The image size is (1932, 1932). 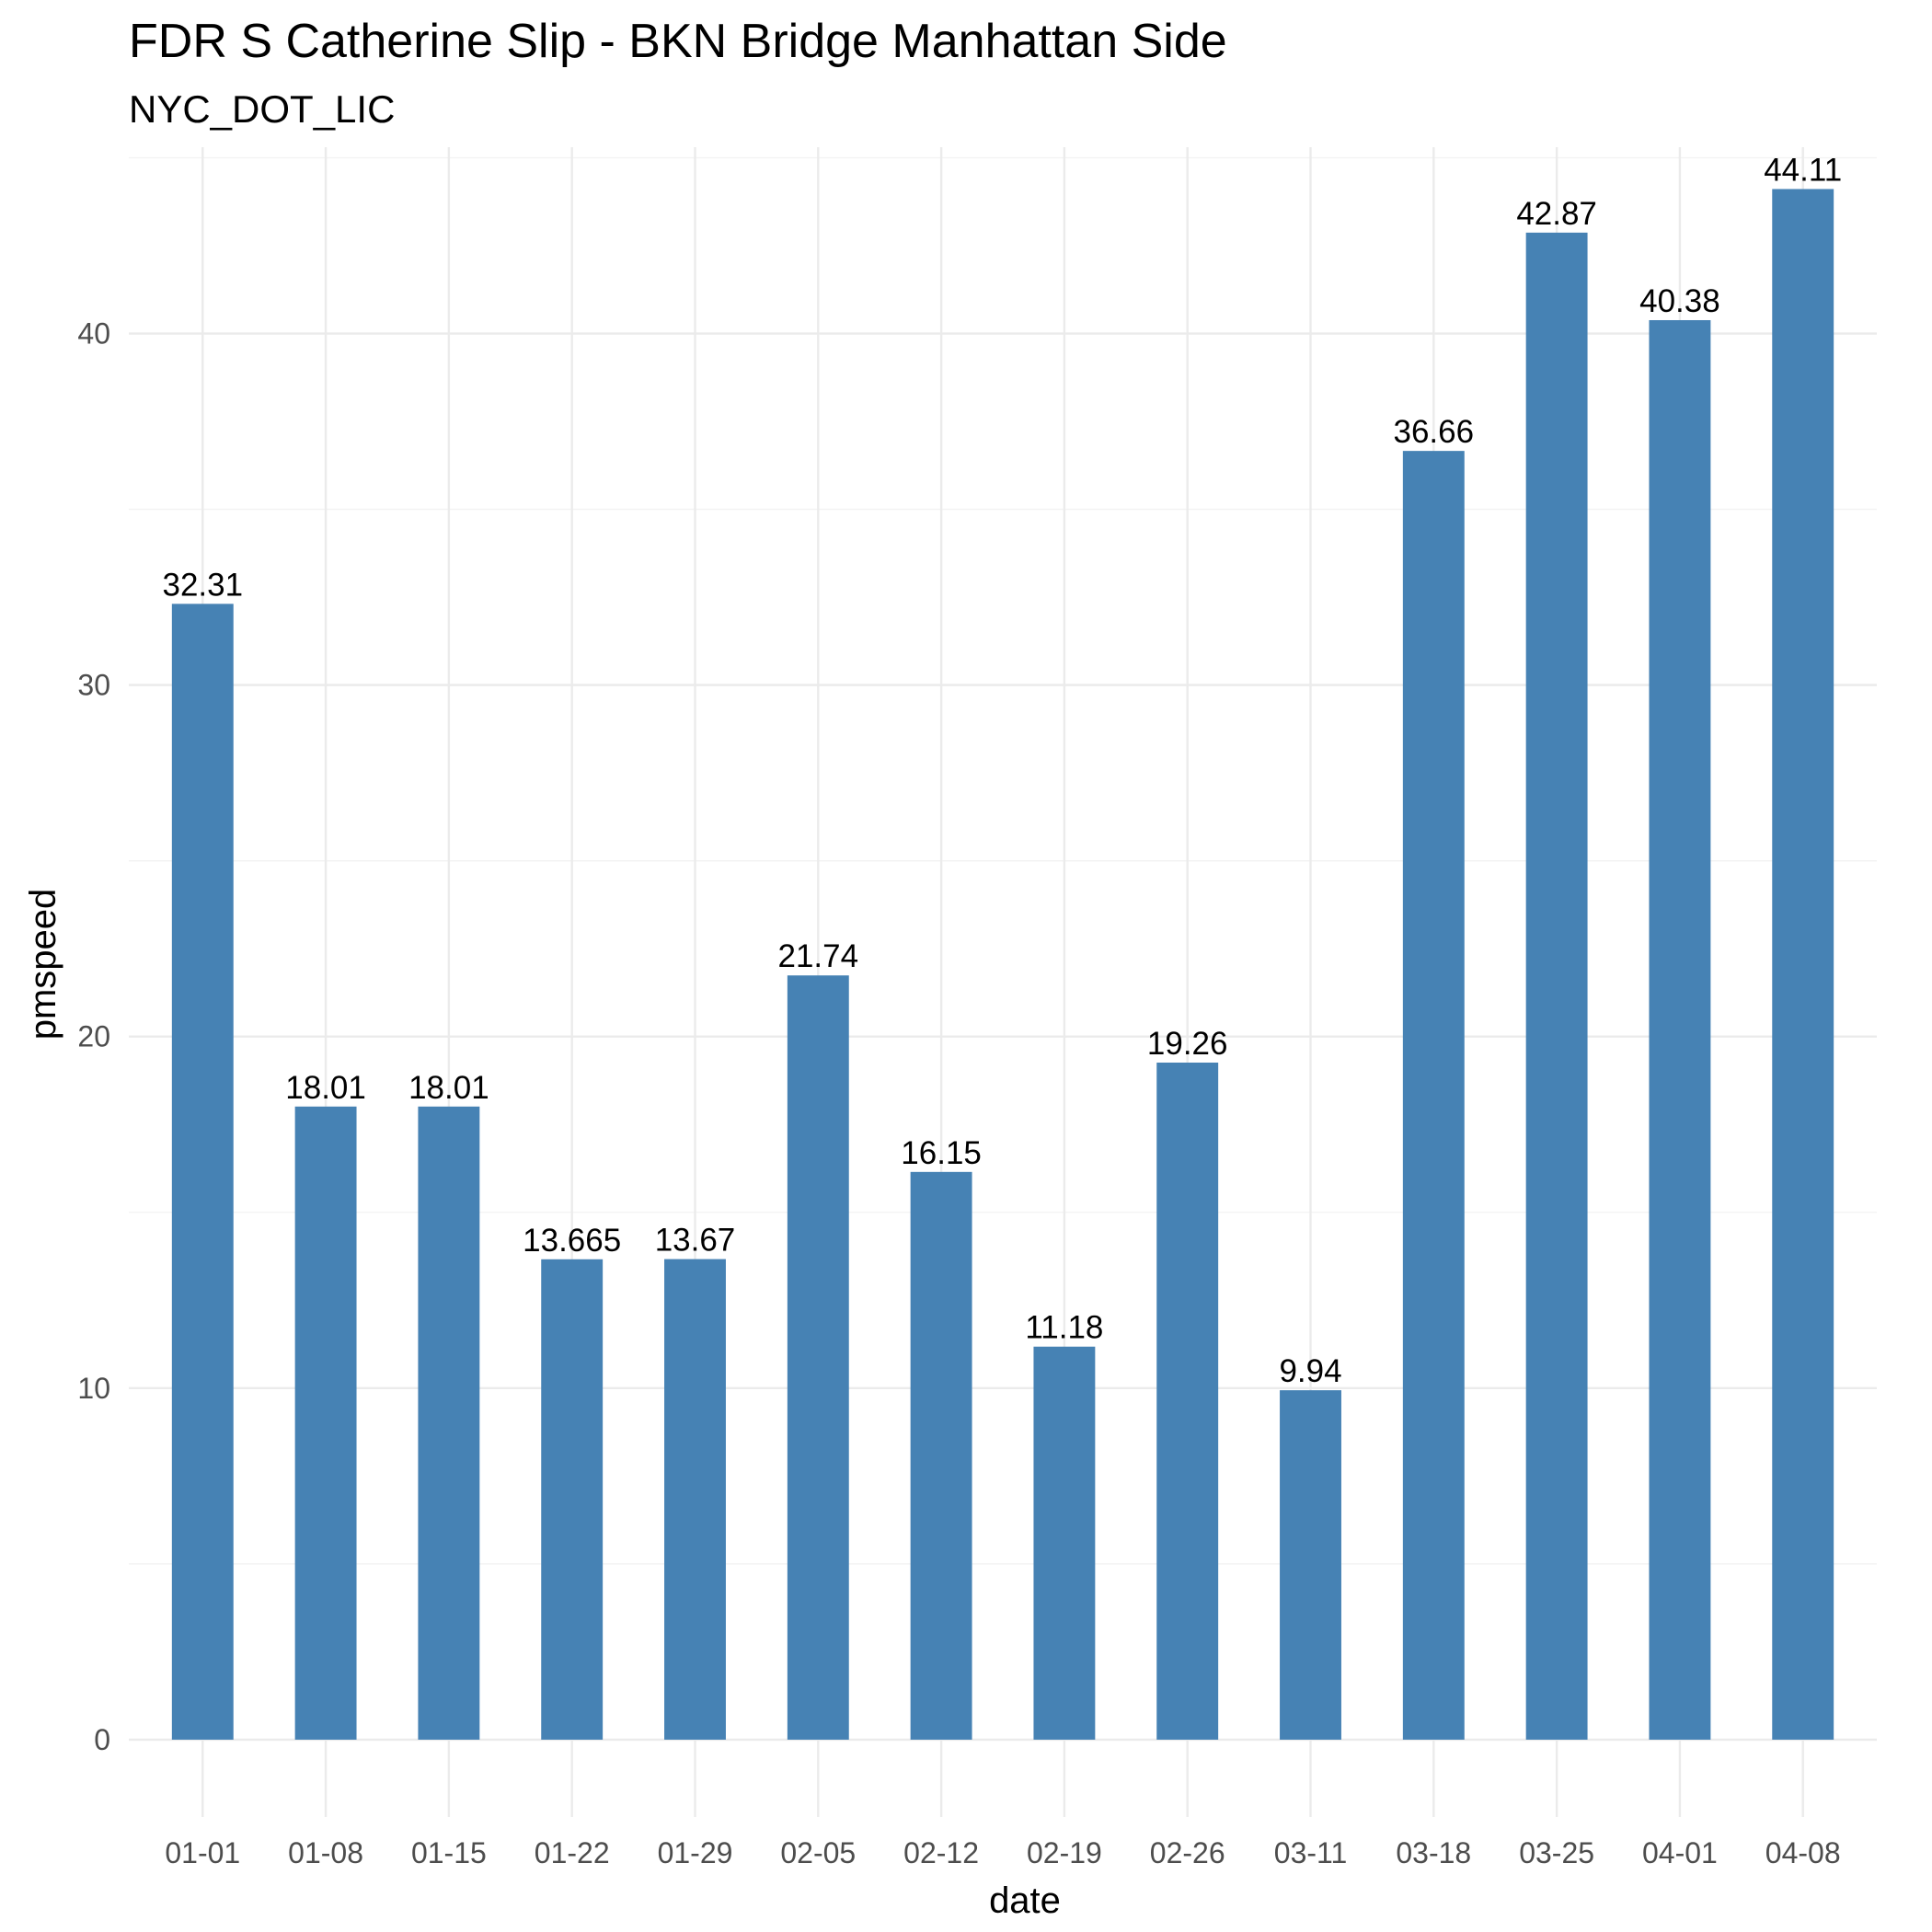 What do you see at coordinates (102, 1739) in the screenshot?
I see `y-tick-label: 0` at bounding box center [102, 1739].